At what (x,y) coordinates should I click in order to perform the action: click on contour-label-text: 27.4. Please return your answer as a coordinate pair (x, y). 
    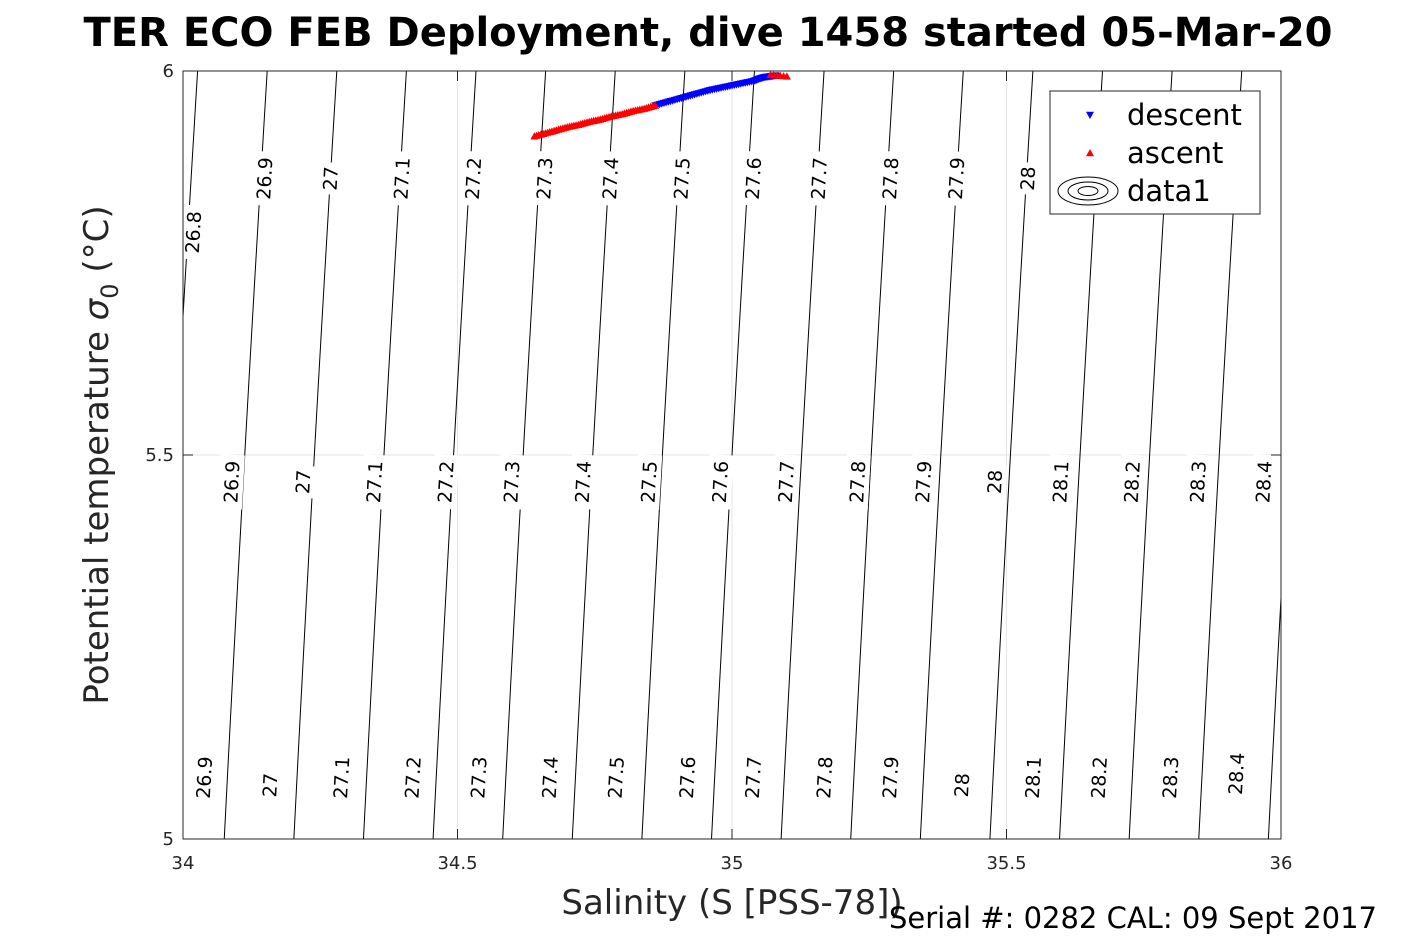
    Looking at the image, I should click on (584, 481).